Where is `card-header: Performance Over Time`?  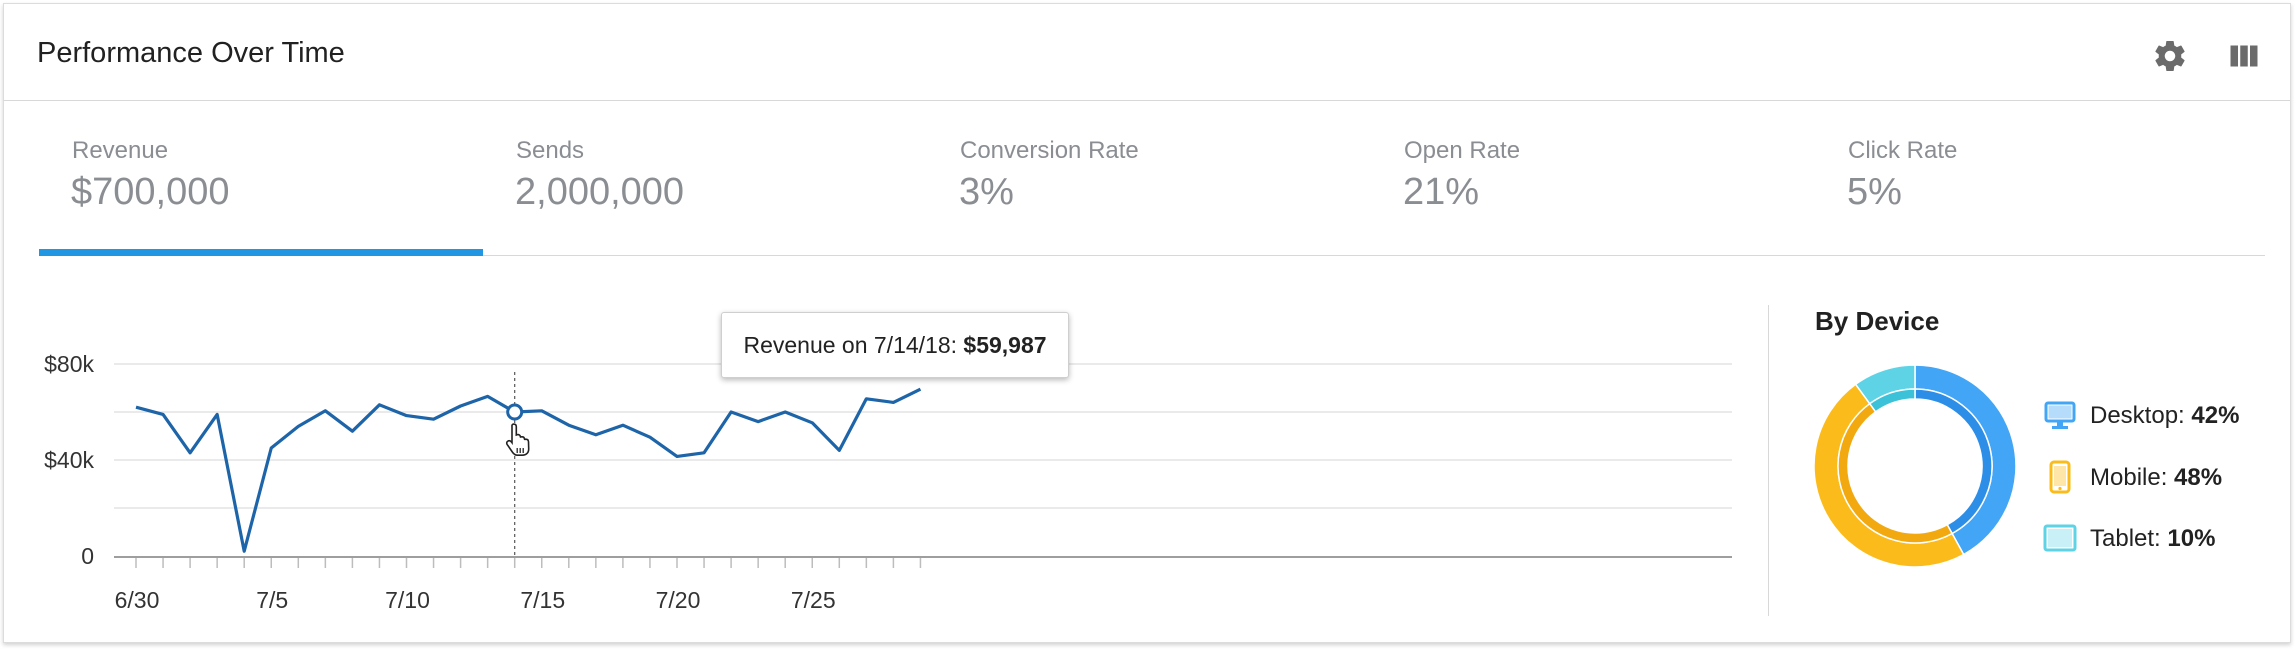
card-header: Performance Over Time is located at coordinates (1147, 52).